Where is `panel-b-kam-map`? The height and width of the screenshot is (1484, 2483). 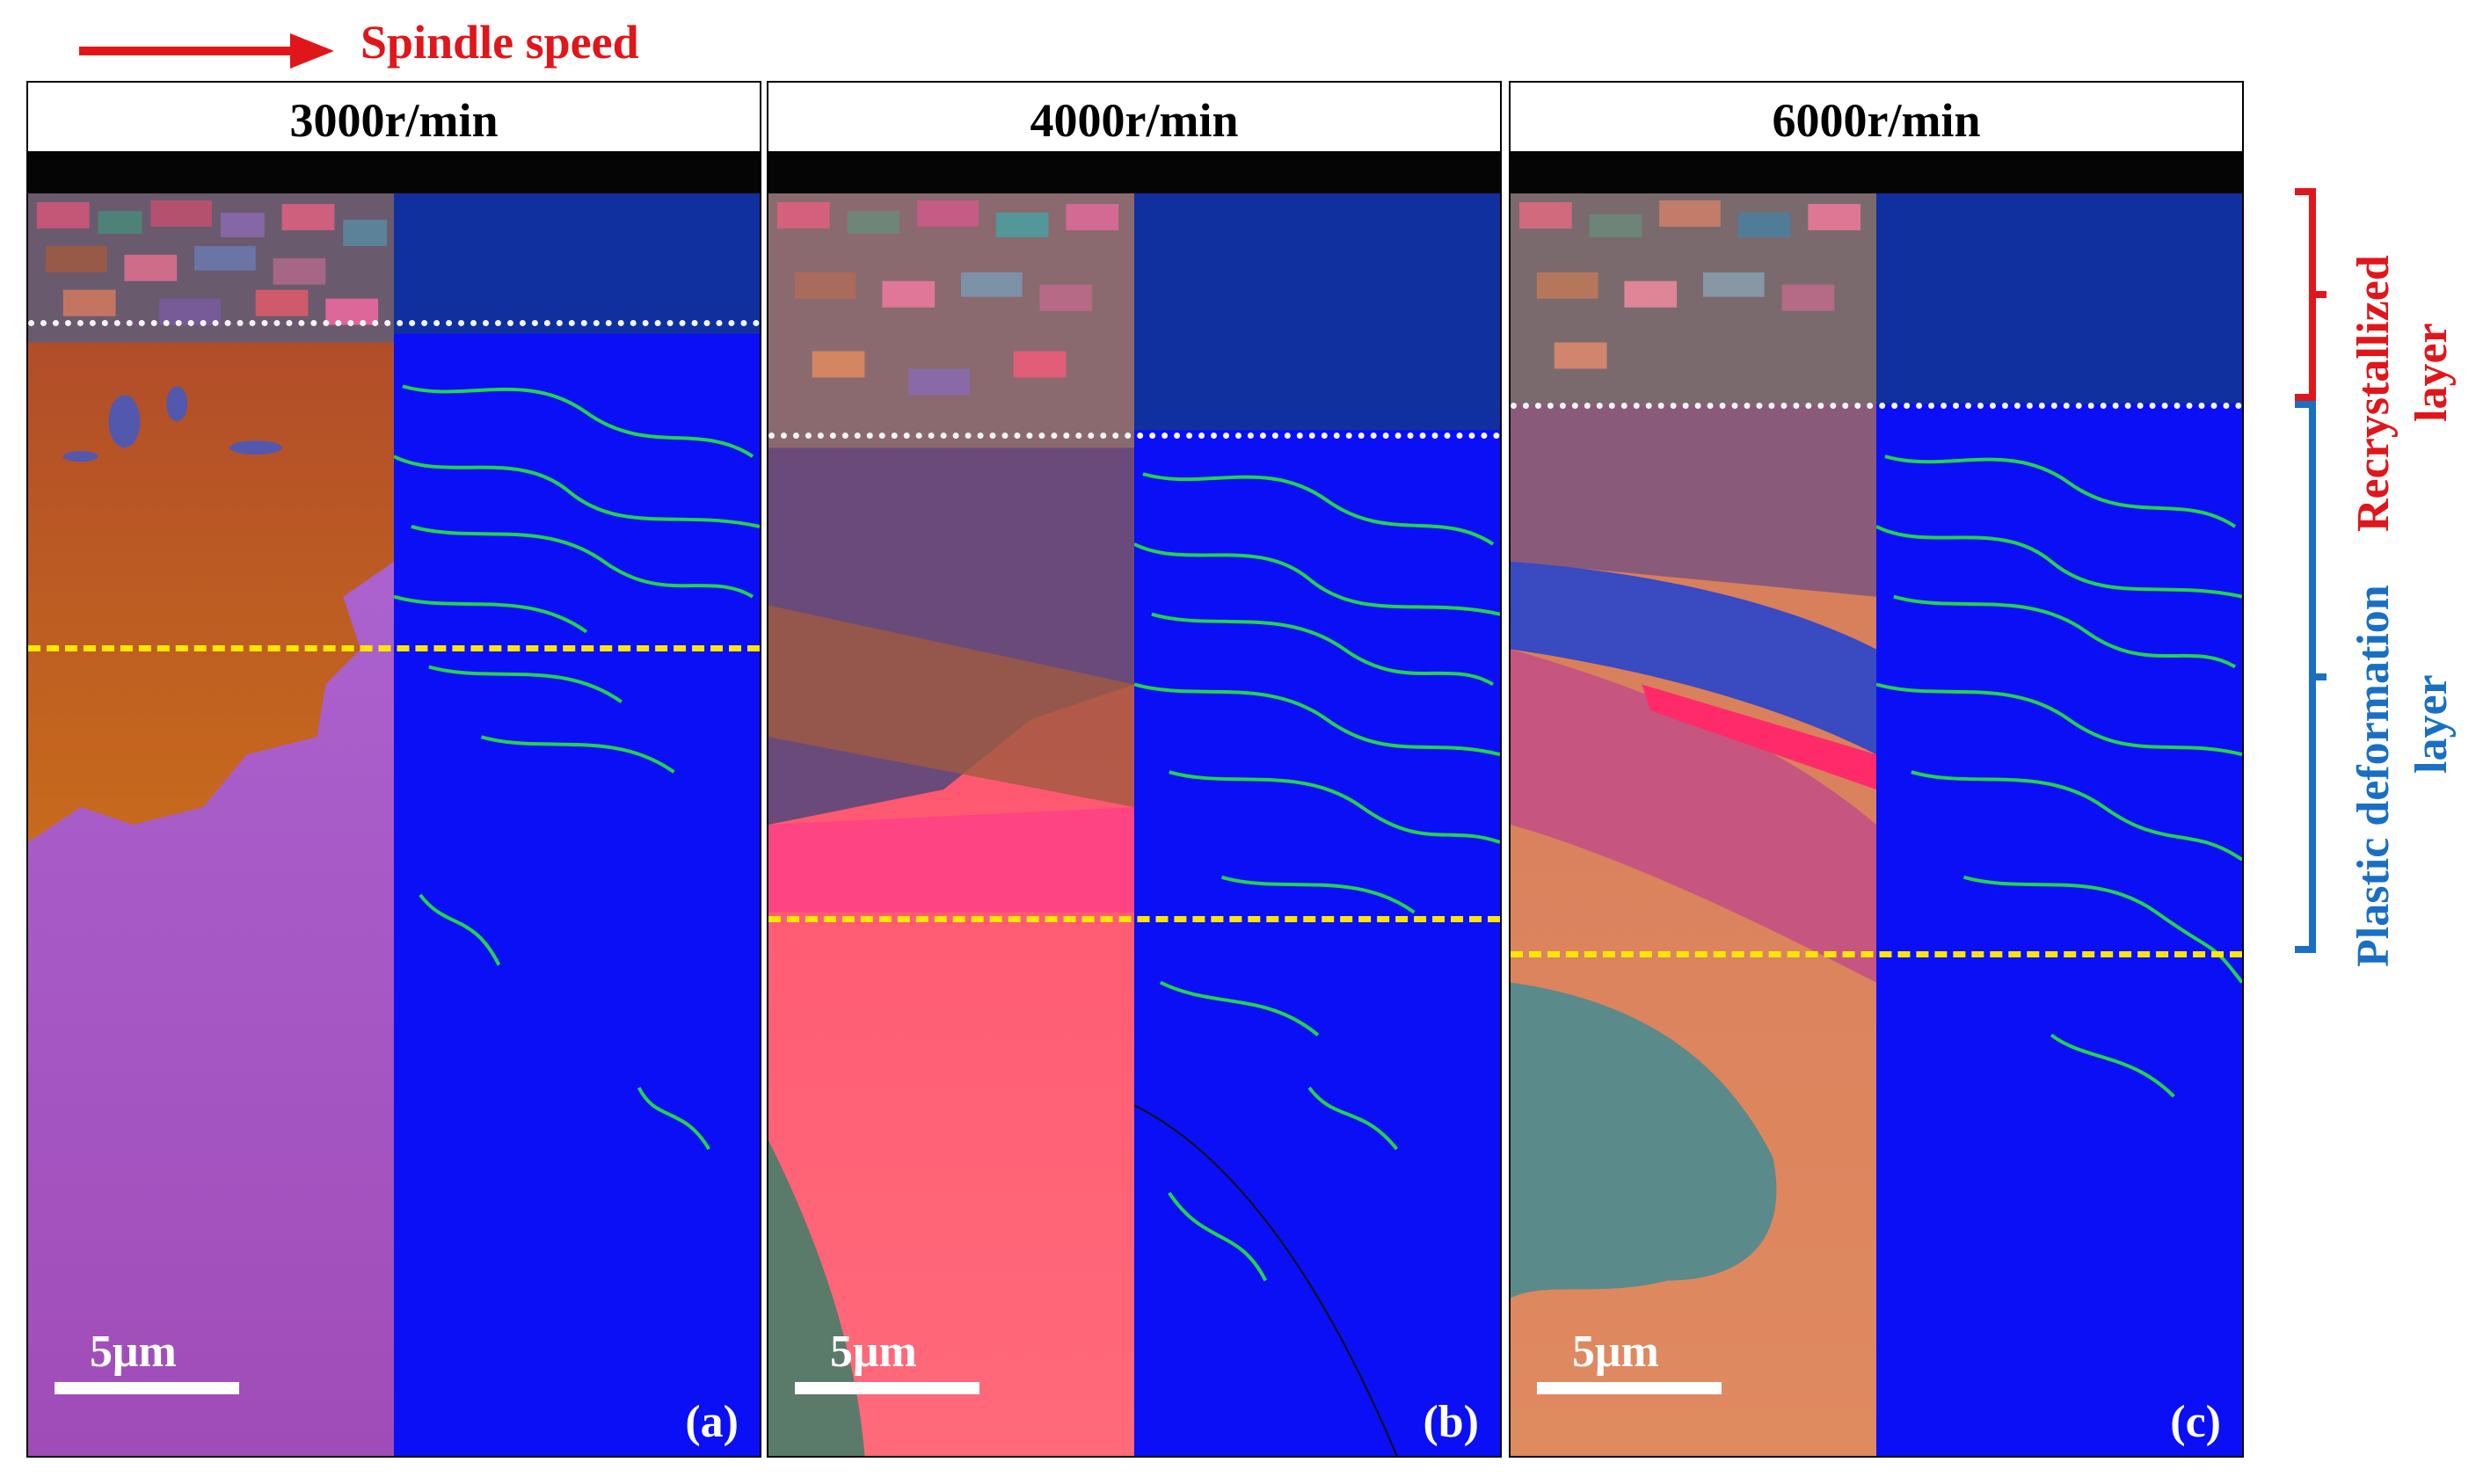
panel-b-kam-map is located at coordinates (1317, 825).